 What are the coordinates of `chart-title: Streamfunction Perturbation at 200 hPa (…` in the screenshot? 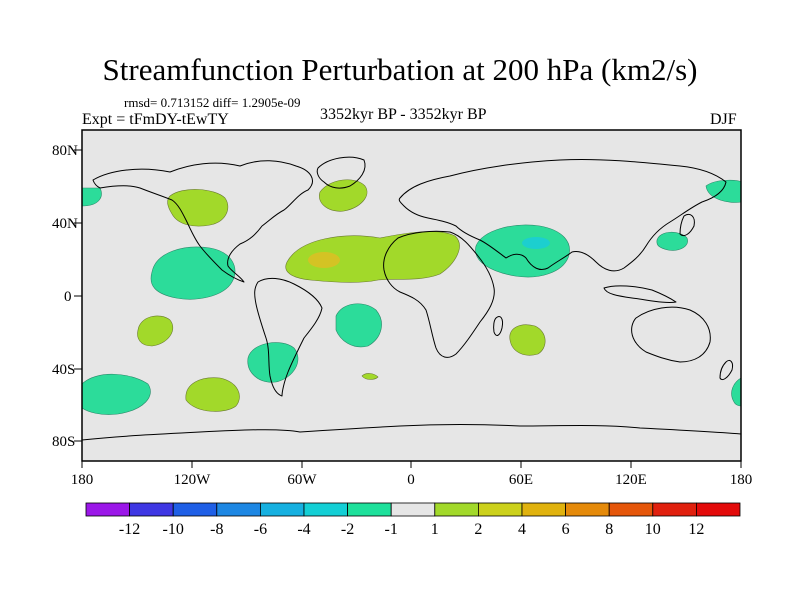 It's located at (400, 69).